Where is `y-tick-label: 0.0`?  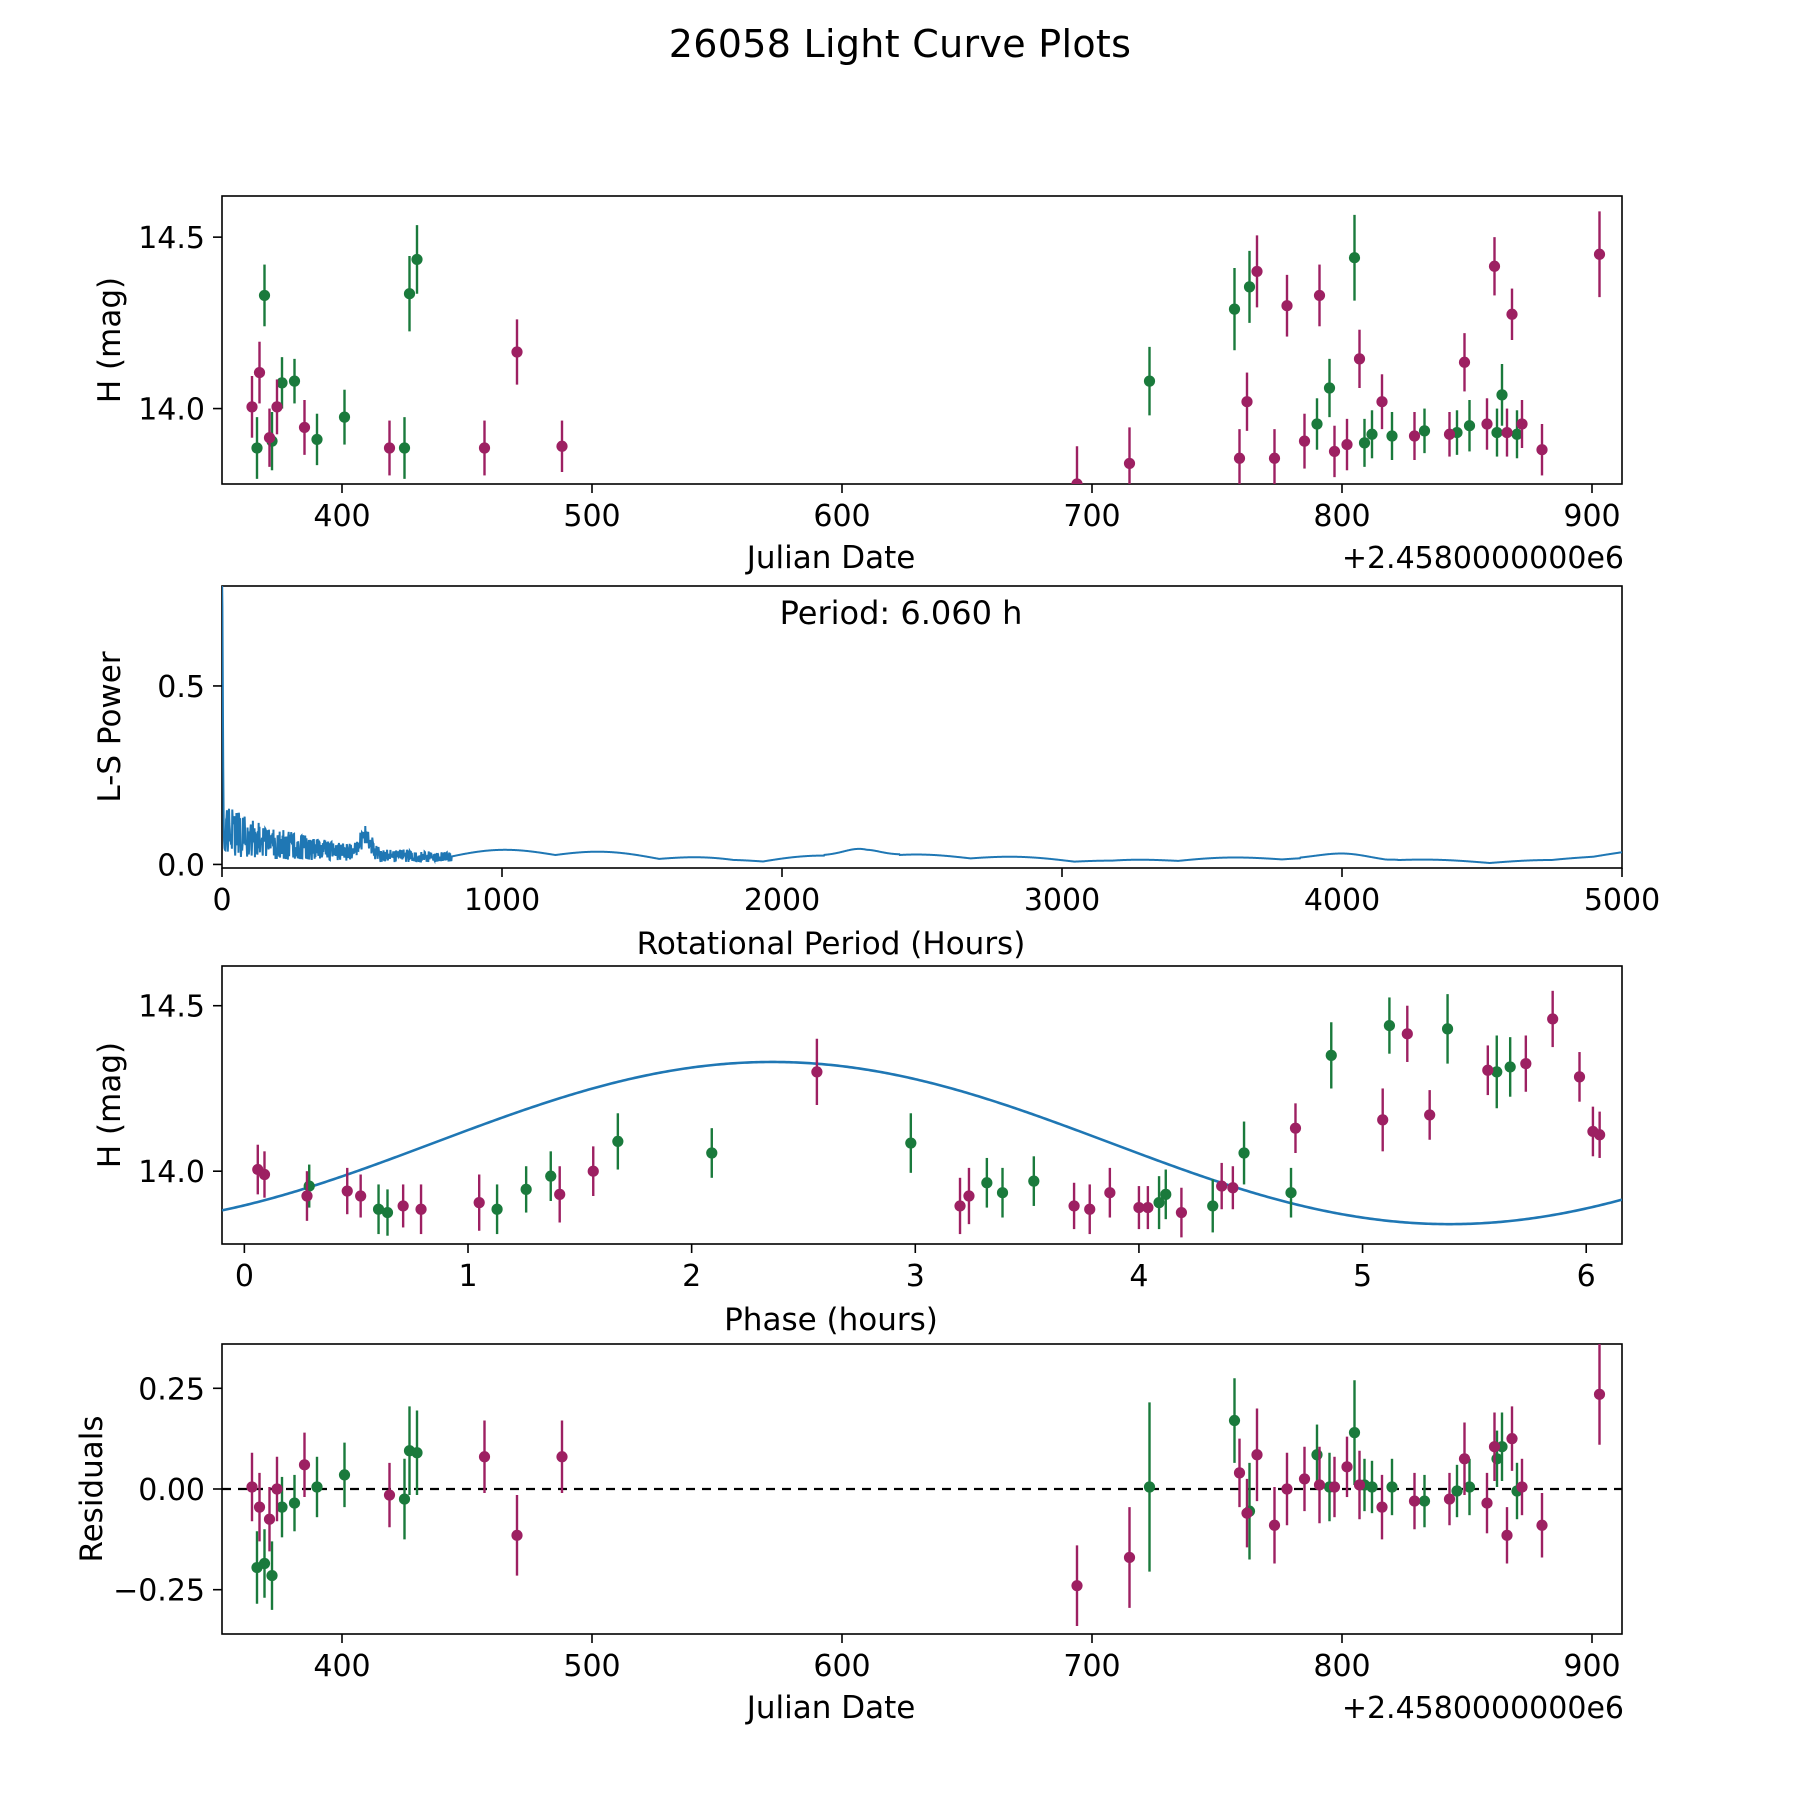
y-tick-label: 0.0 is located at coordinates (181, 865).